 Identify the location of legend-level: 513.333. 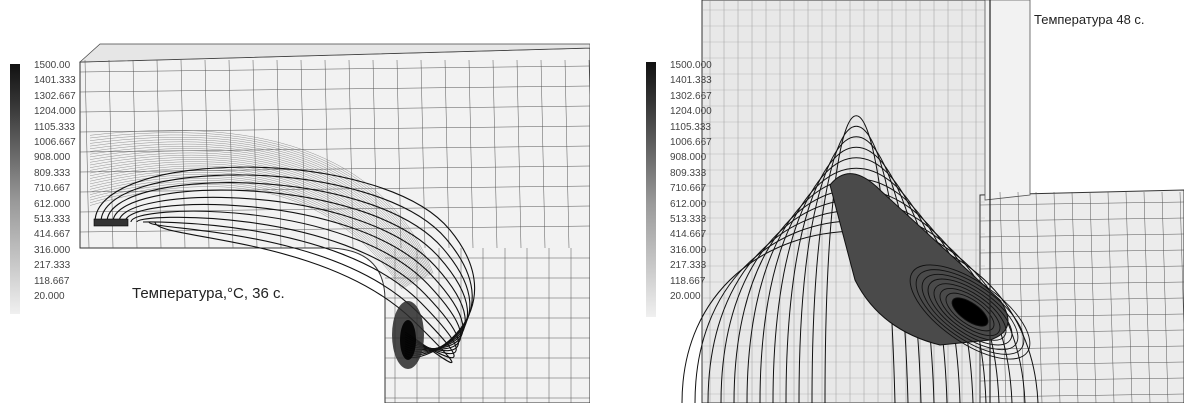
(688, 220).